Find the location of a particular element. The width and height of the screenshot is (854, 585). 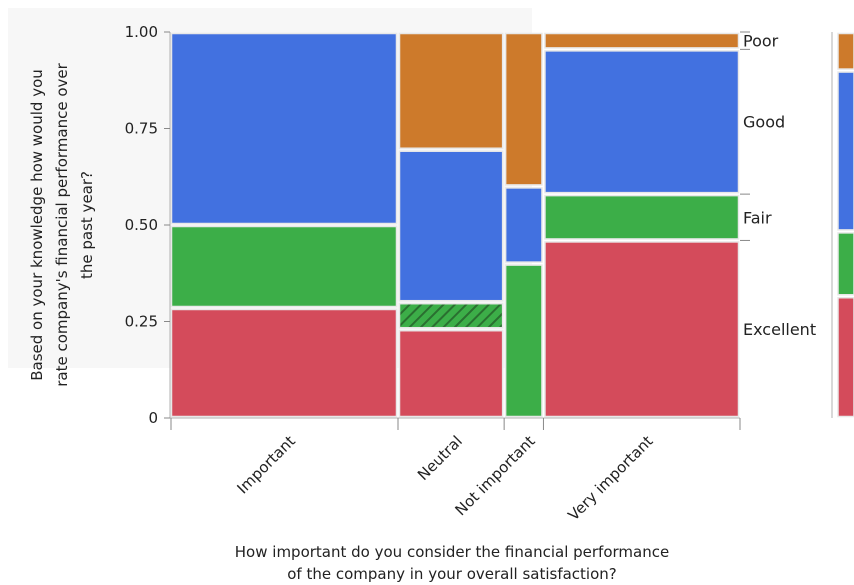

y-tick-label: 0.50 is located at coordinates (141, 225).